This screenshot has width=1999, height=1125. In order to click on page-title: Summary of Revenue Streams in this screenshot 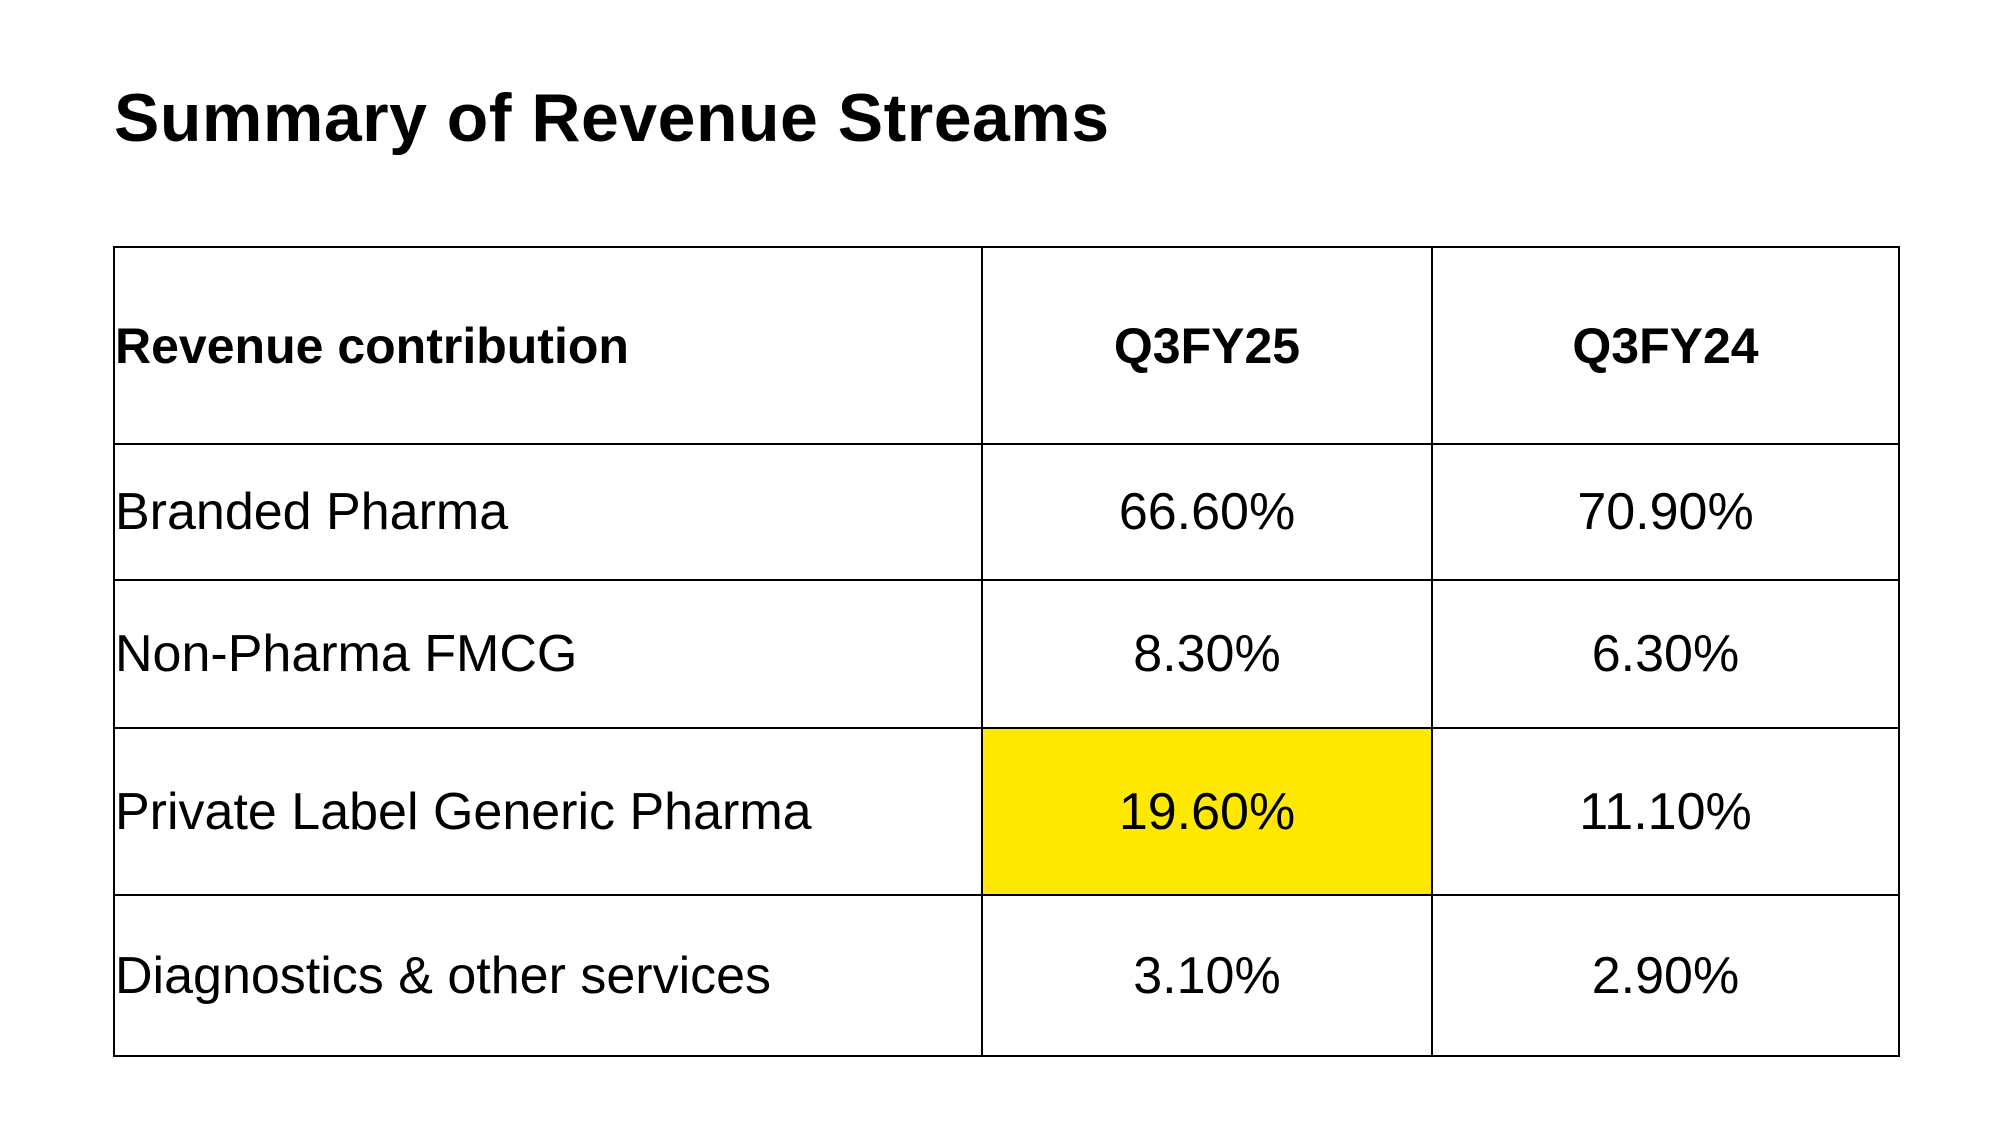, I will do `click(612, 118)`.